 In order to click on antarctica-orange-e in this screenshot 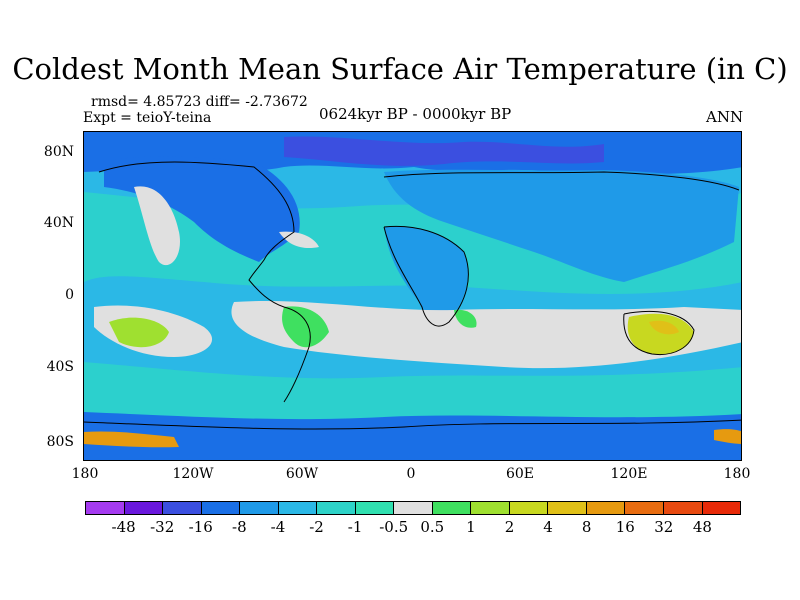, I will do `click(727, 436)`.